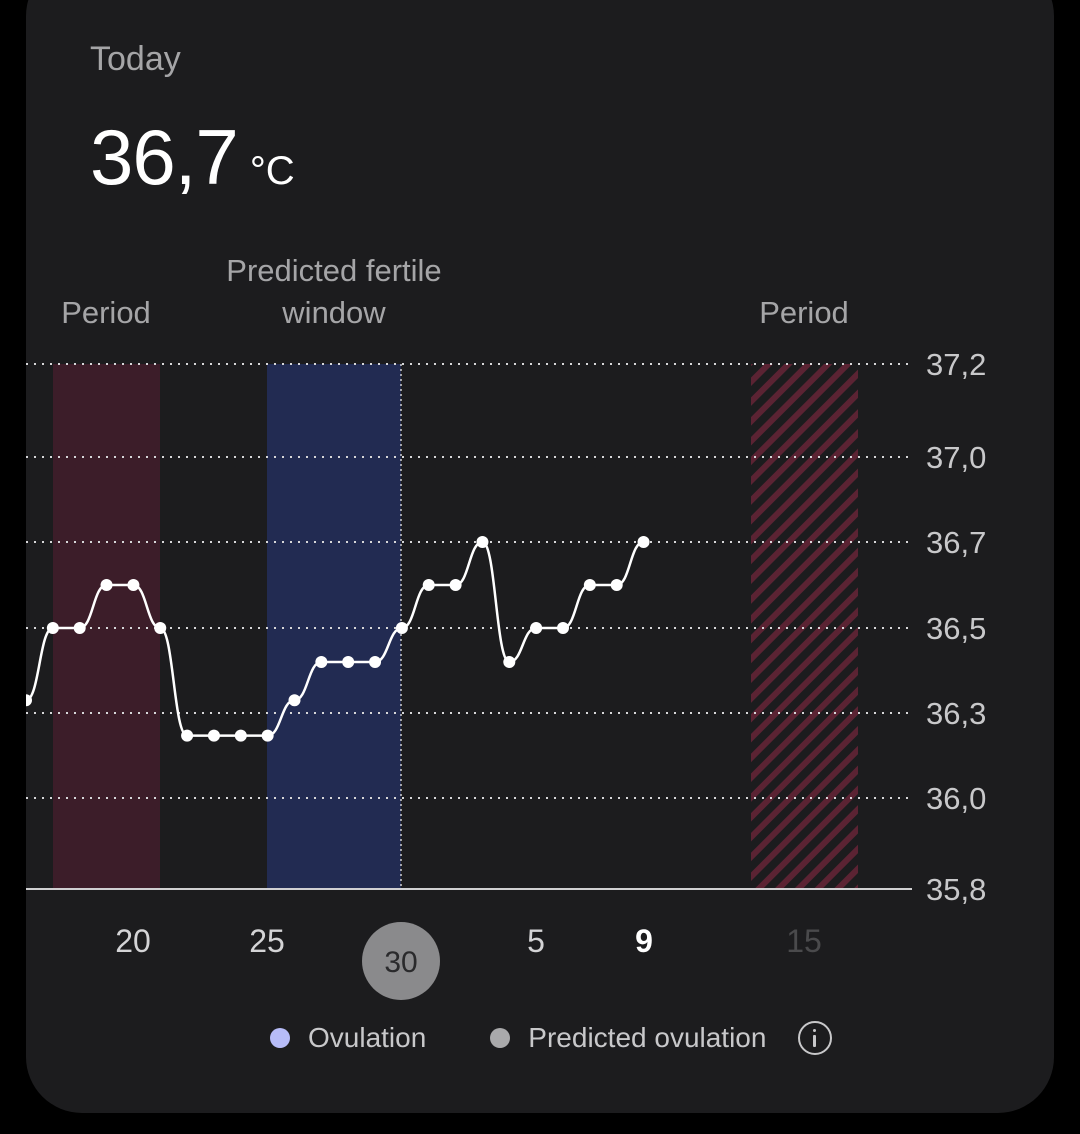 This screenshot has height=1134, width=1080. I want to click on selected-day-circle, so click(401, 961).